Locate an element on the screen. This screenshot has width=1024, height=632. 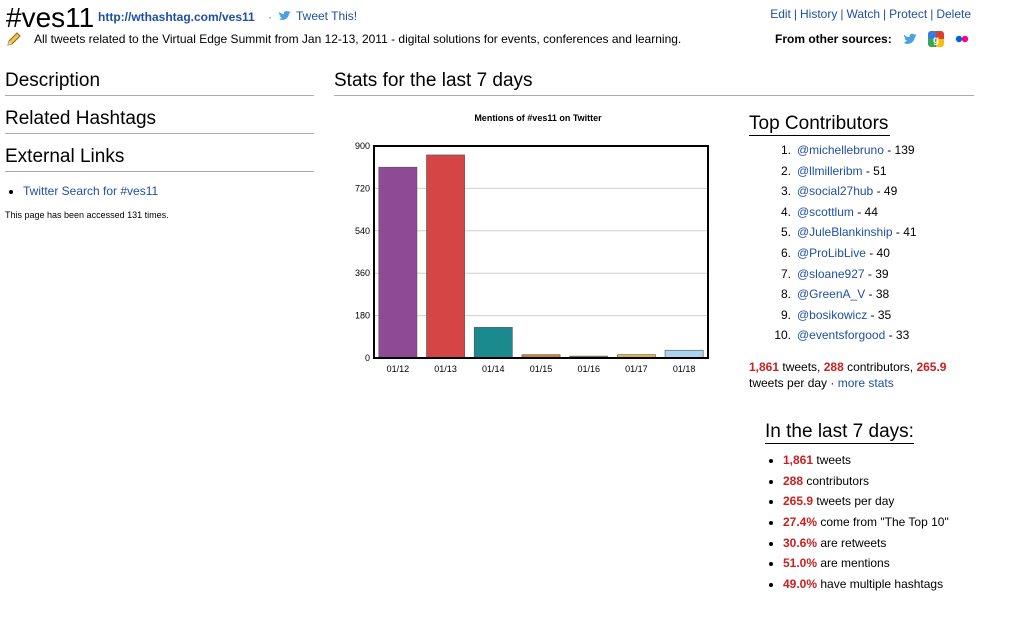
contributor-rank: 5. is located at coordinates (785, 232).